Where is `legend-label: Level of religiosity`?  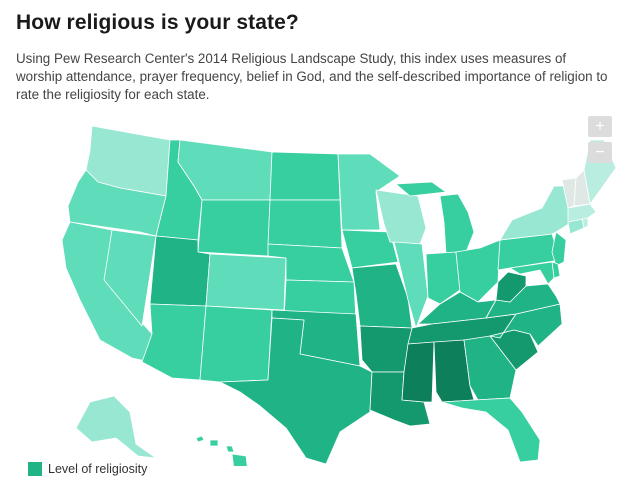
legend-label: Level of religiosity is located at coordinates (98, 469).